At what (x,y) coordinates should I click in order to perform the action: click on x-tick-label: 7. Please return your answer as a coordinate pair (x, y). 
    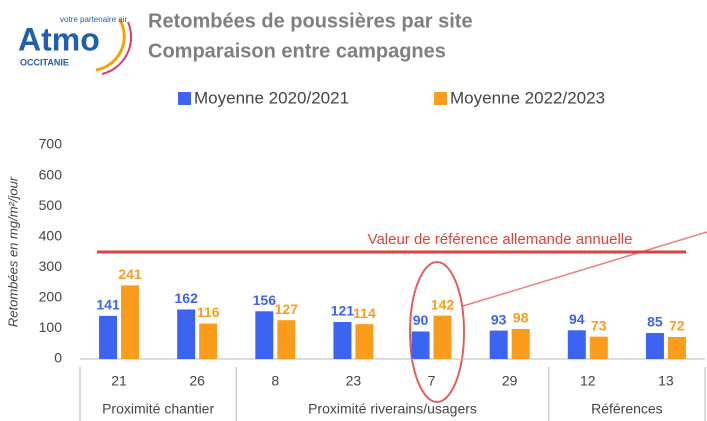
    Looking at the image, I should click on (432, 381).